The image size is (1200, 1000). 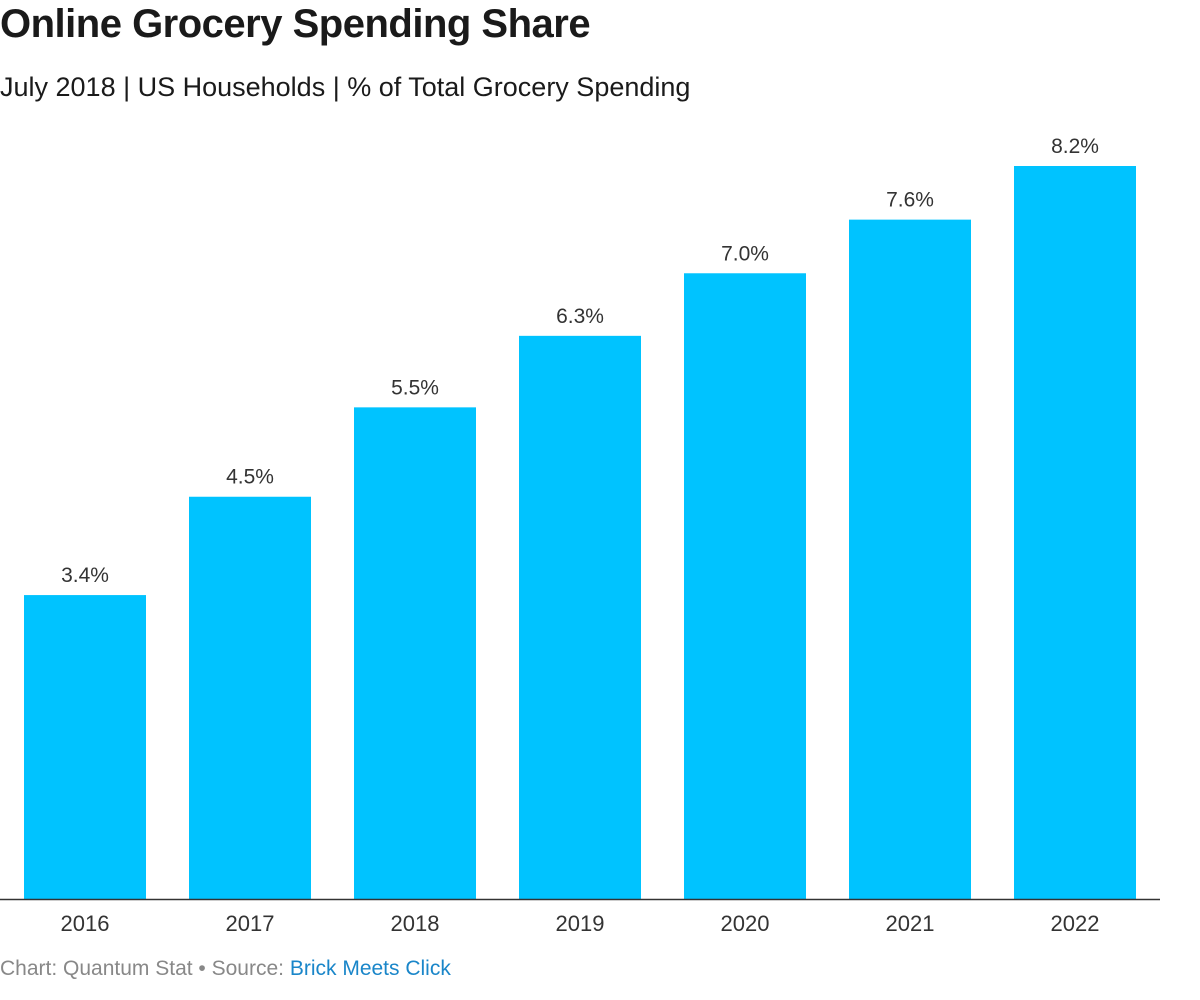 I want to click on x-tick-label-2020: 2020, so click(x=745, y=923).